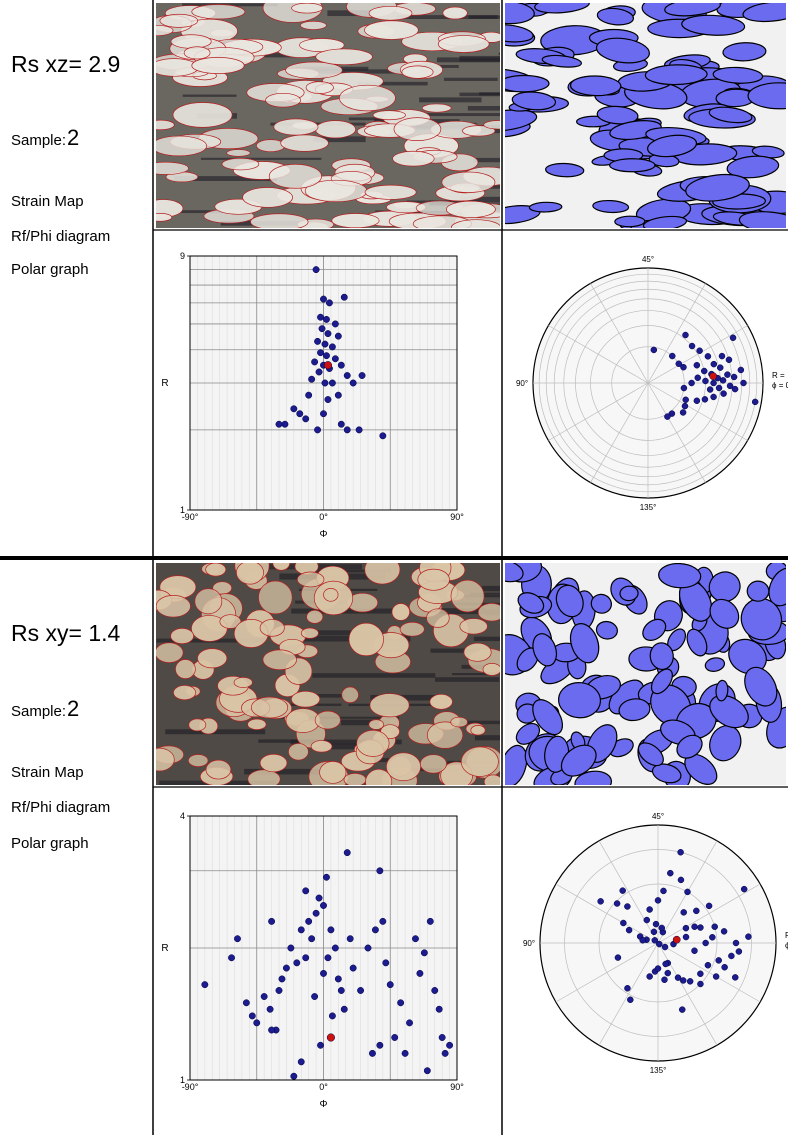 Image resolution: width=788 pixels, height=1135 pixels. Describe the element at coordinates (38, 140) in the screenshot. I see `sample-label: Sample:` at that location.